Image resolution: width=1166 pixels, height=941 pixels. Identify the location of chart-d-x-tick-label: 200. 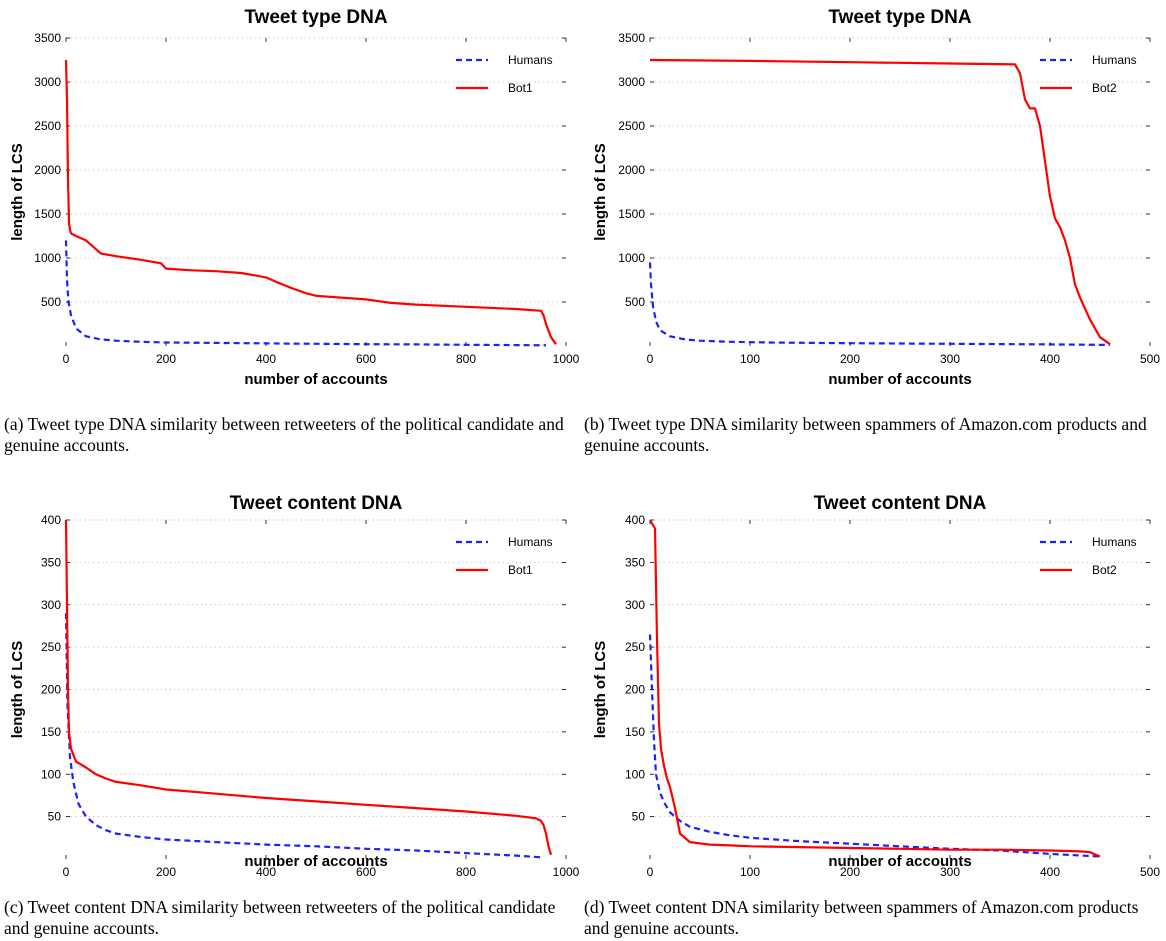
(850, 872).